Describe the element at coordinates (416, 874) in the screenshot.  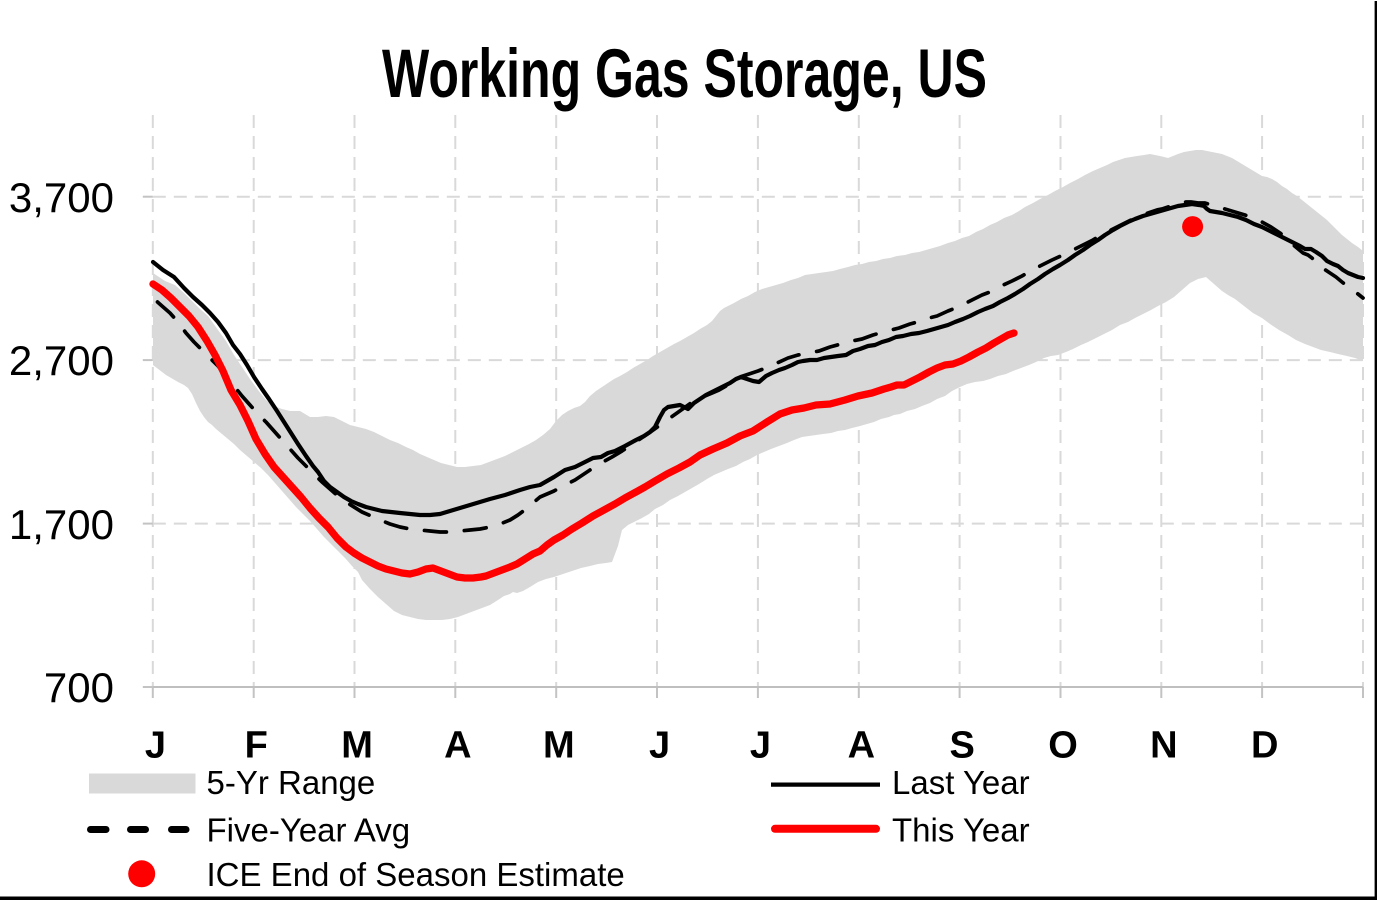
I see `svg-text: ICE End of Season Estimate` at that location.